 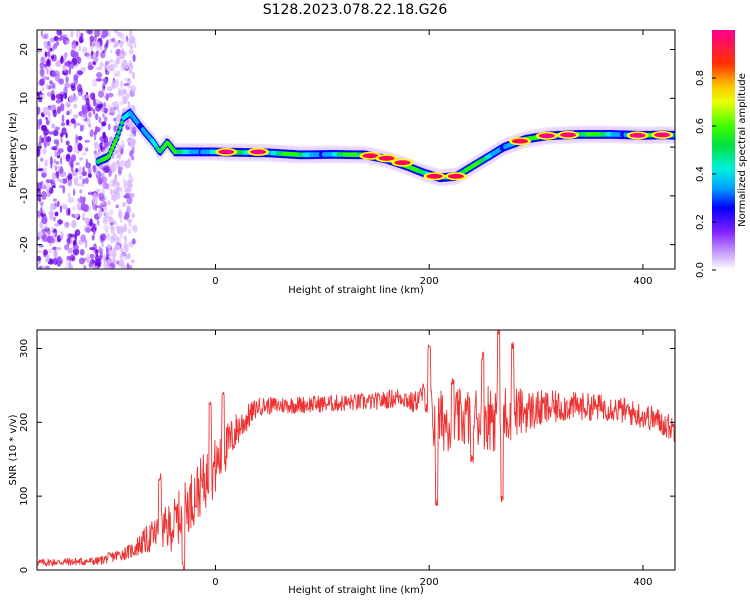 I want to click on snr-y-label: SNR (10 * v/v), so click(x=13, y=449).